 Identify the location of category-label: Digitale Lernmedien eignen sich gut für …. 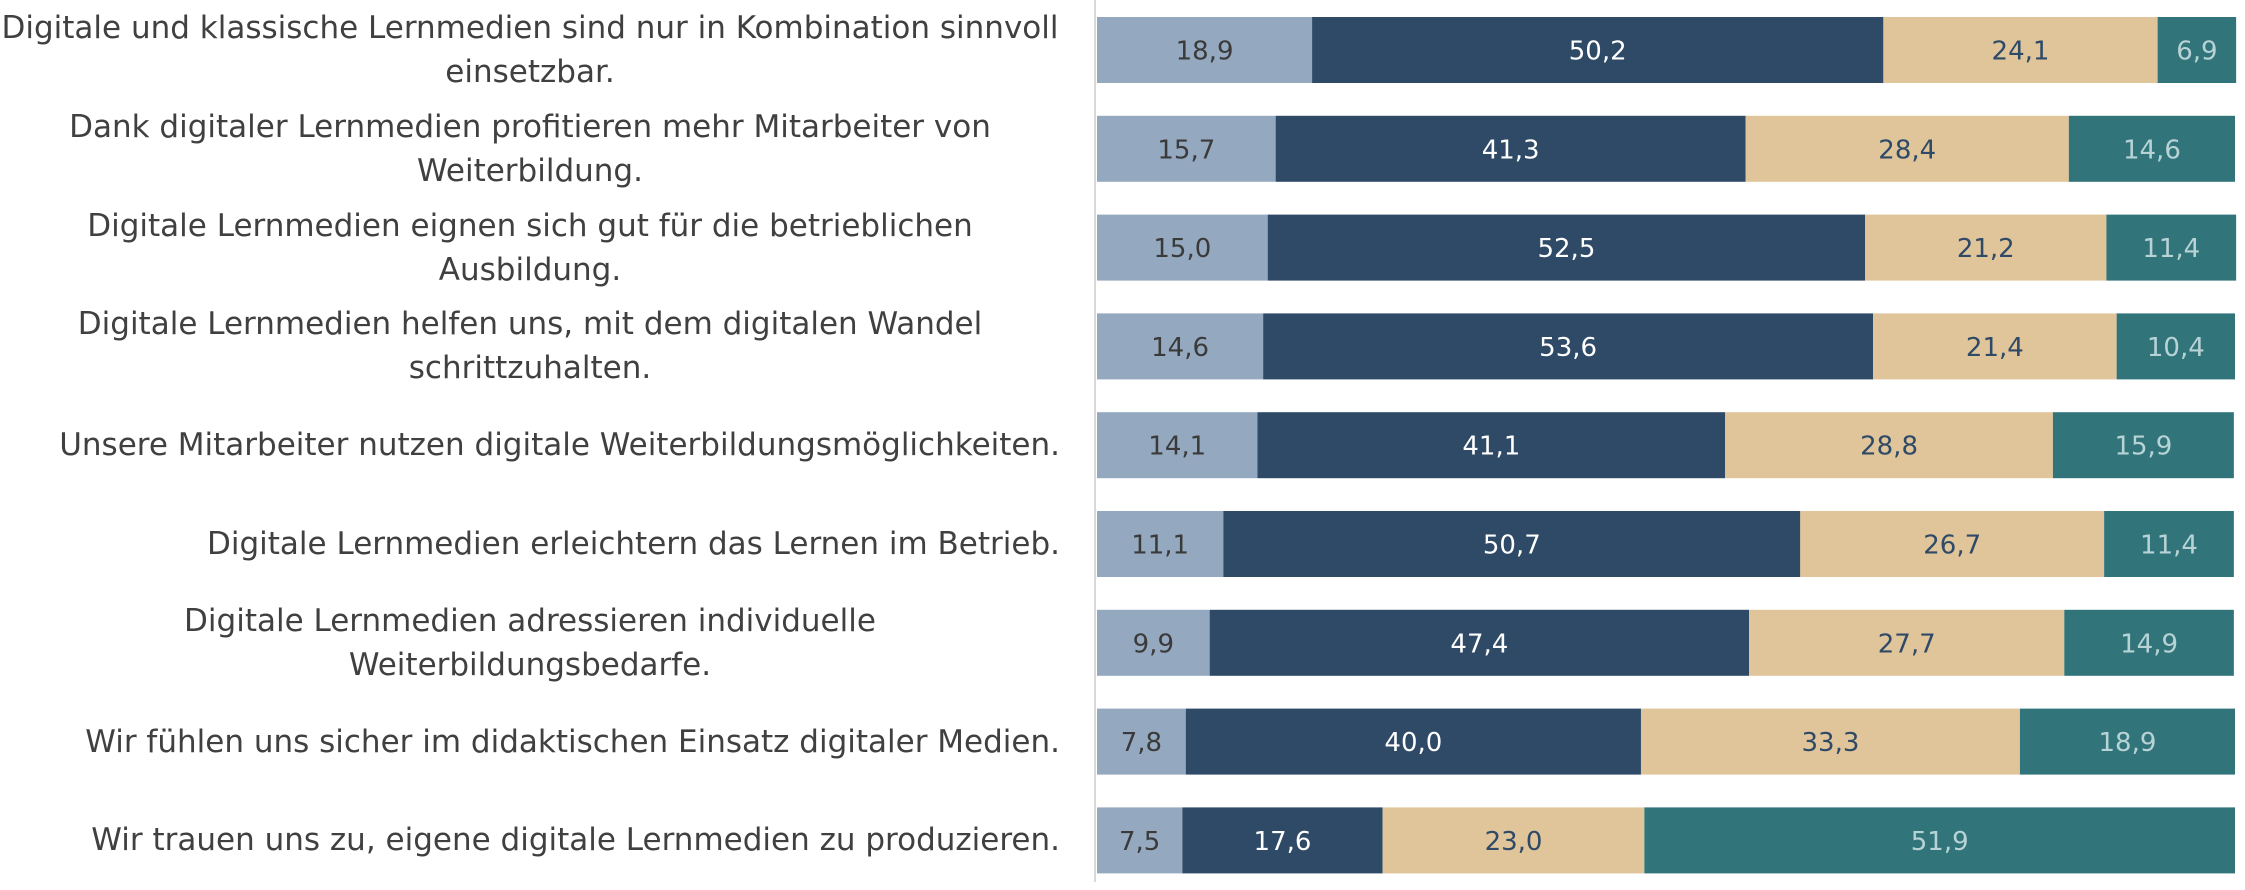
(530, 248).